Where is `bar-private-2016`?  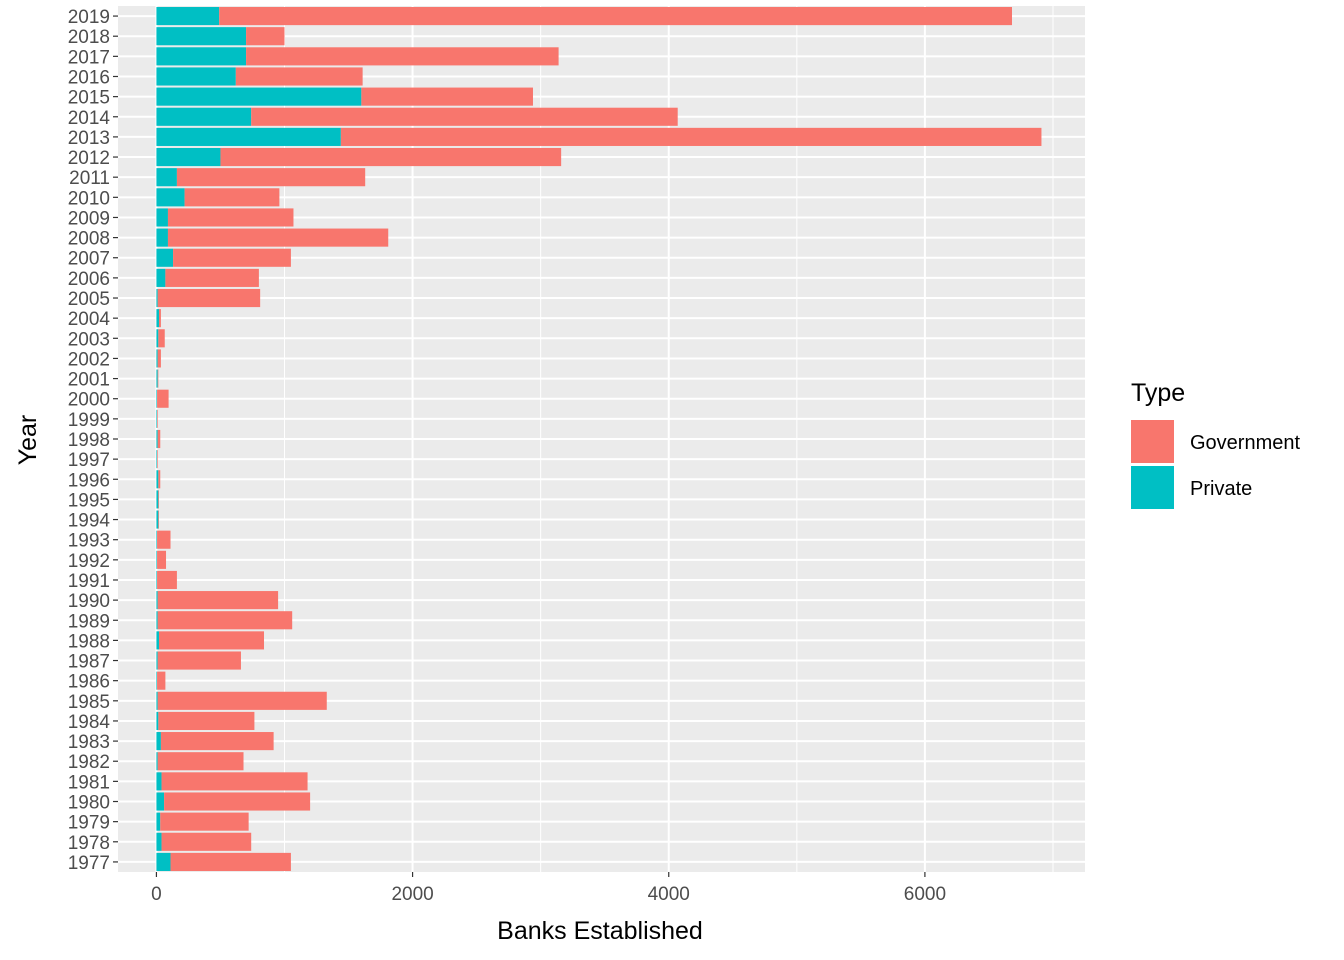 bar-private-2016 is located at coordinates (196, 76).